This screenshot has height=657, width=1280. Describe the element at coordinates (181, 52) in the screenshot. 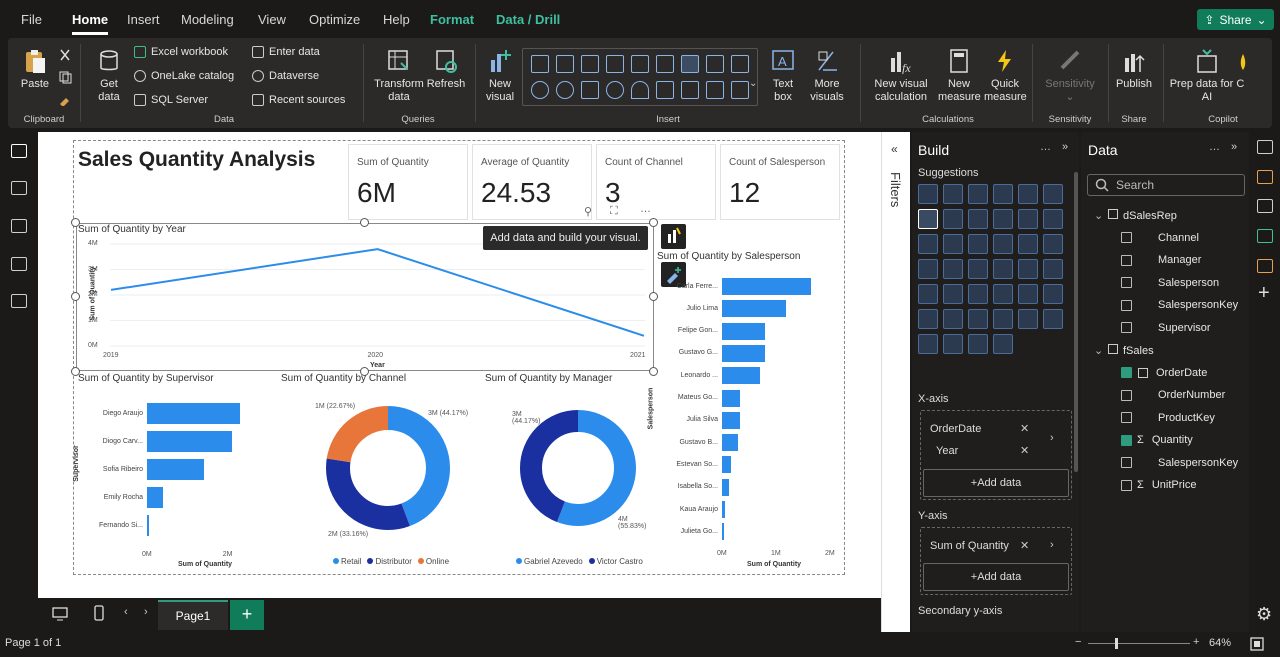

I see `excel-workbook-button: Excel workbook` at that location.